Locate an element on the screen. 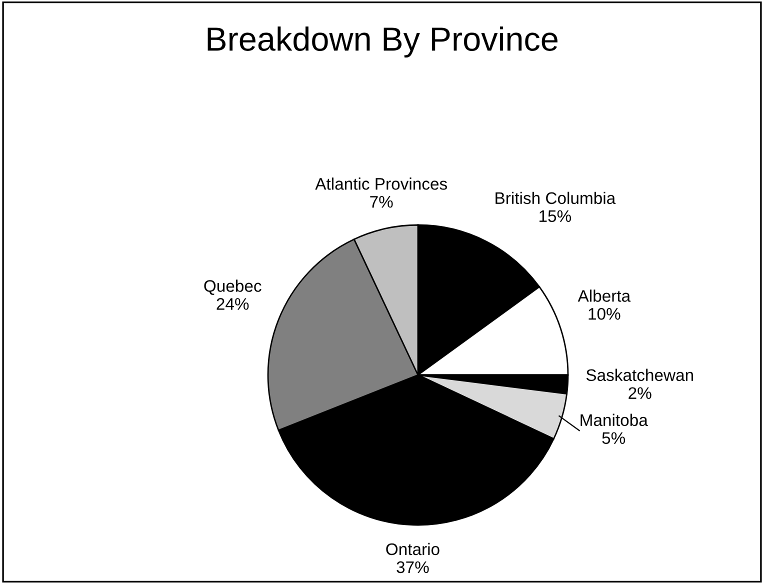 This screenshot has height=584, width=764. chart-title: Breakdown By Province is located at coordinates (383, 42).